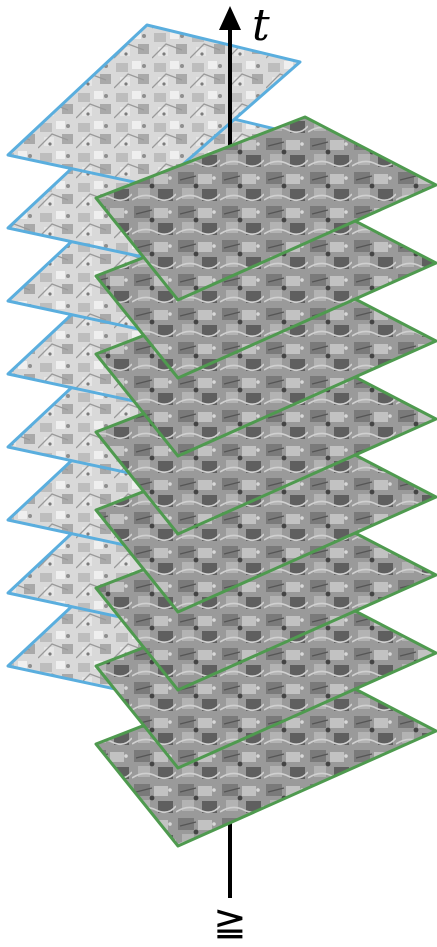 The width and height of the screenshot is (437, 947). What do you see at coordinates (261, 25) in the screenshot?
I see `time-axis-label: t` at bounding box center [261, 25].